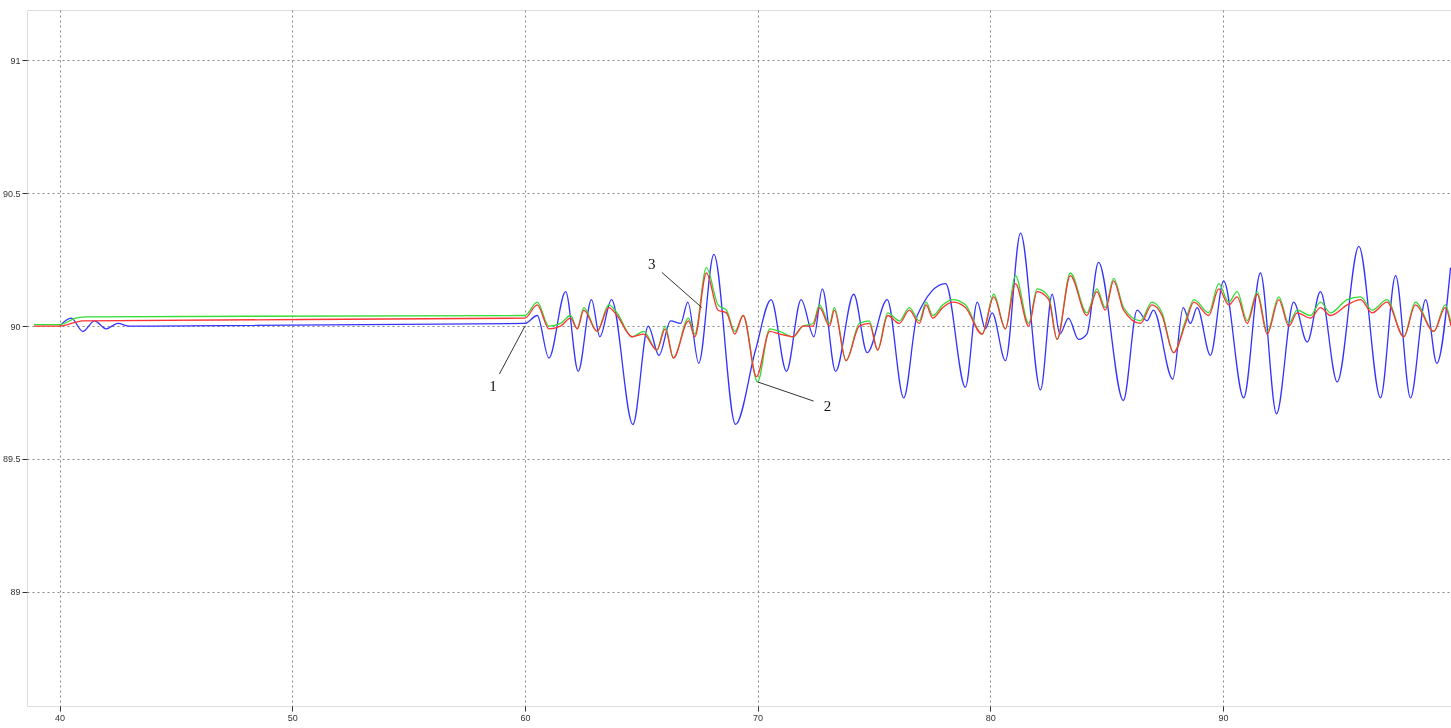 Image resolution: width=1451 pixels, height=728 pixels. What do you see at coordinates (60, 717) in the screenshot?
I see `x-tick-label: 40` at bounding box center [60, 717].